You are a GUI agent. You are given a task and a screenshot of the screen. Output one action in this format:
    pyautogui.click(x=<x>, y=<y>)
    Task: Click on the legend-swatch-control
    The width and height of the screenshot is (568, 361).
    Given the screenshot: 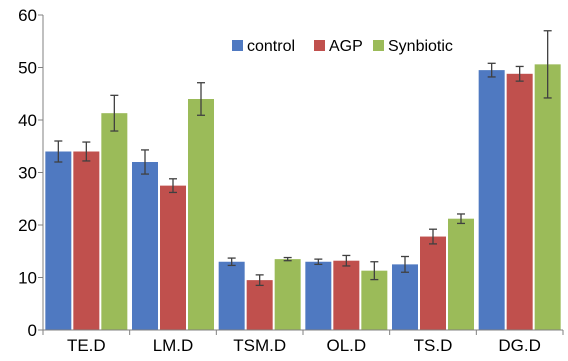 What is the action you would take?
    pyautogui.click(x=237, y=45)
    